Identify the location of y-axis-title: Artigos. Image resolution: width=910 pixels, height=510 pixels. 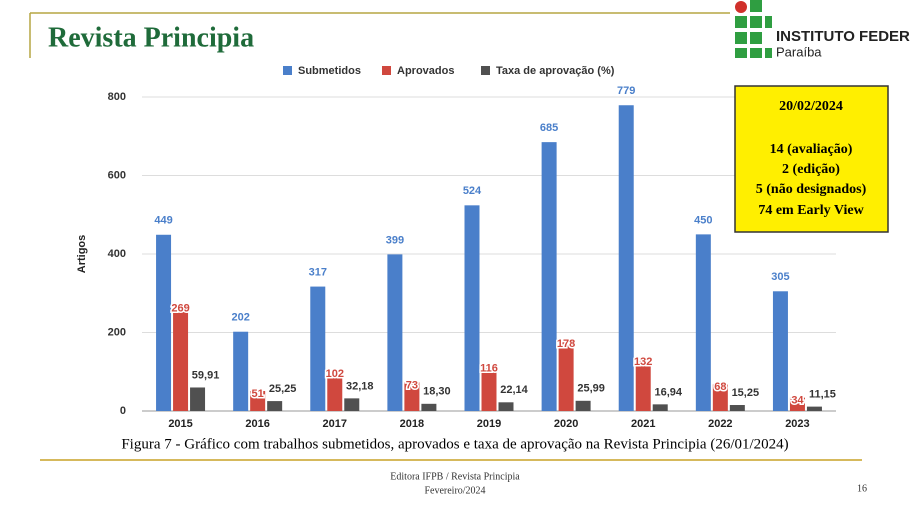
(82, 254).